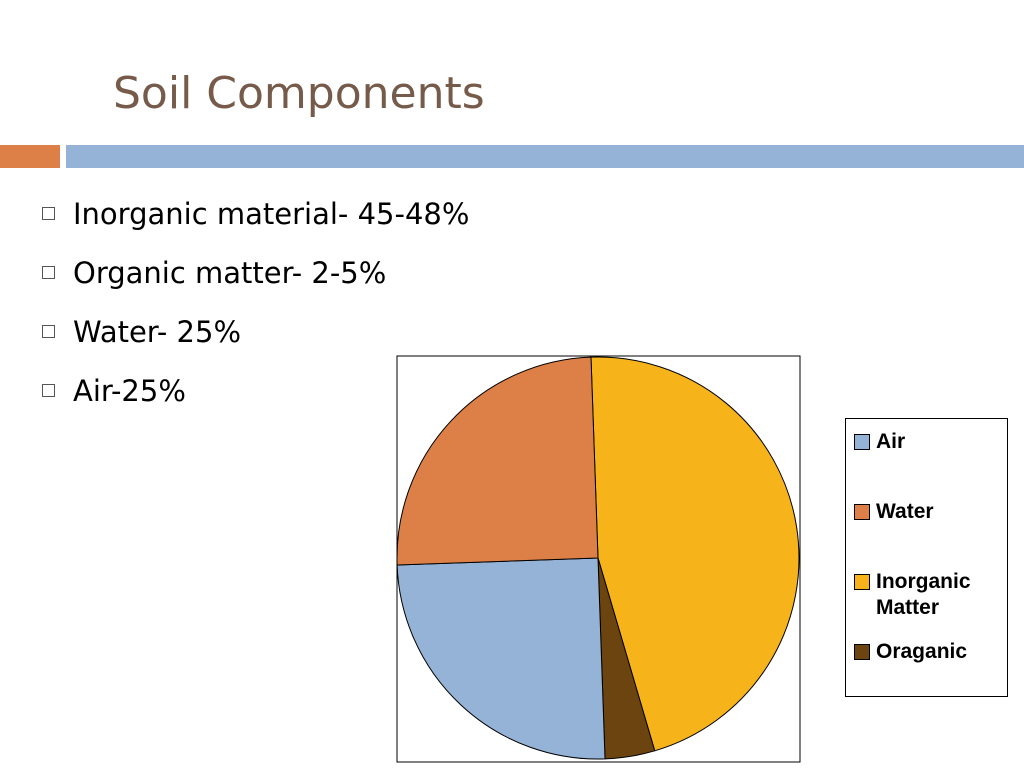 The width and height of the screenshot is (1024, 768). I want to click on legend-item: Water, so click(927, 534).